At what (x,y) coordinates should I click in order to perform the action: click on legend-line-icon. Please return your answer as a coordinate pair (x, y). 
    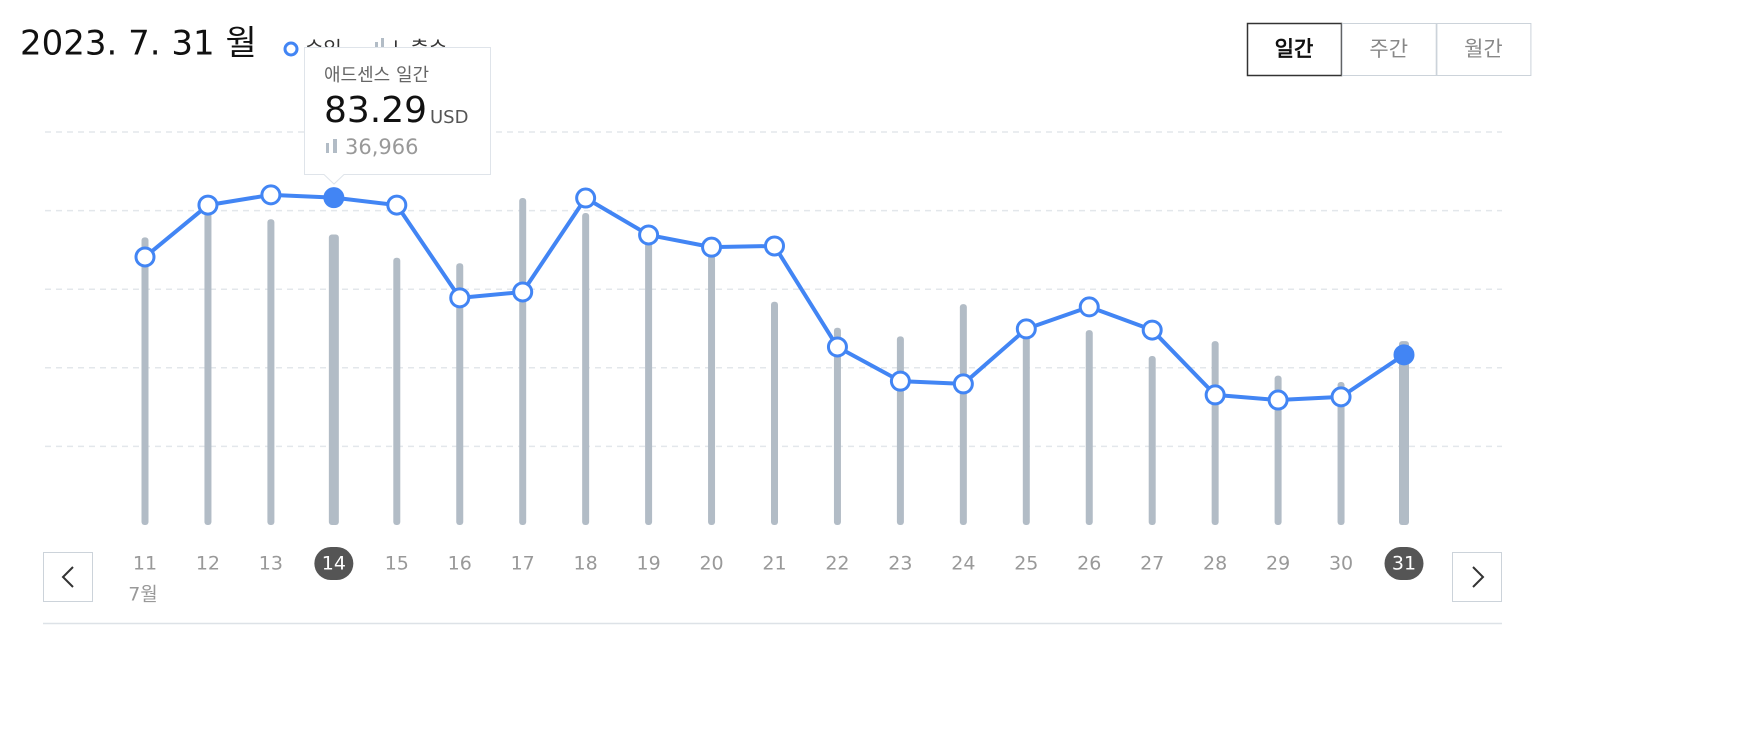
    Looking at the image, I should click on (291, 49).